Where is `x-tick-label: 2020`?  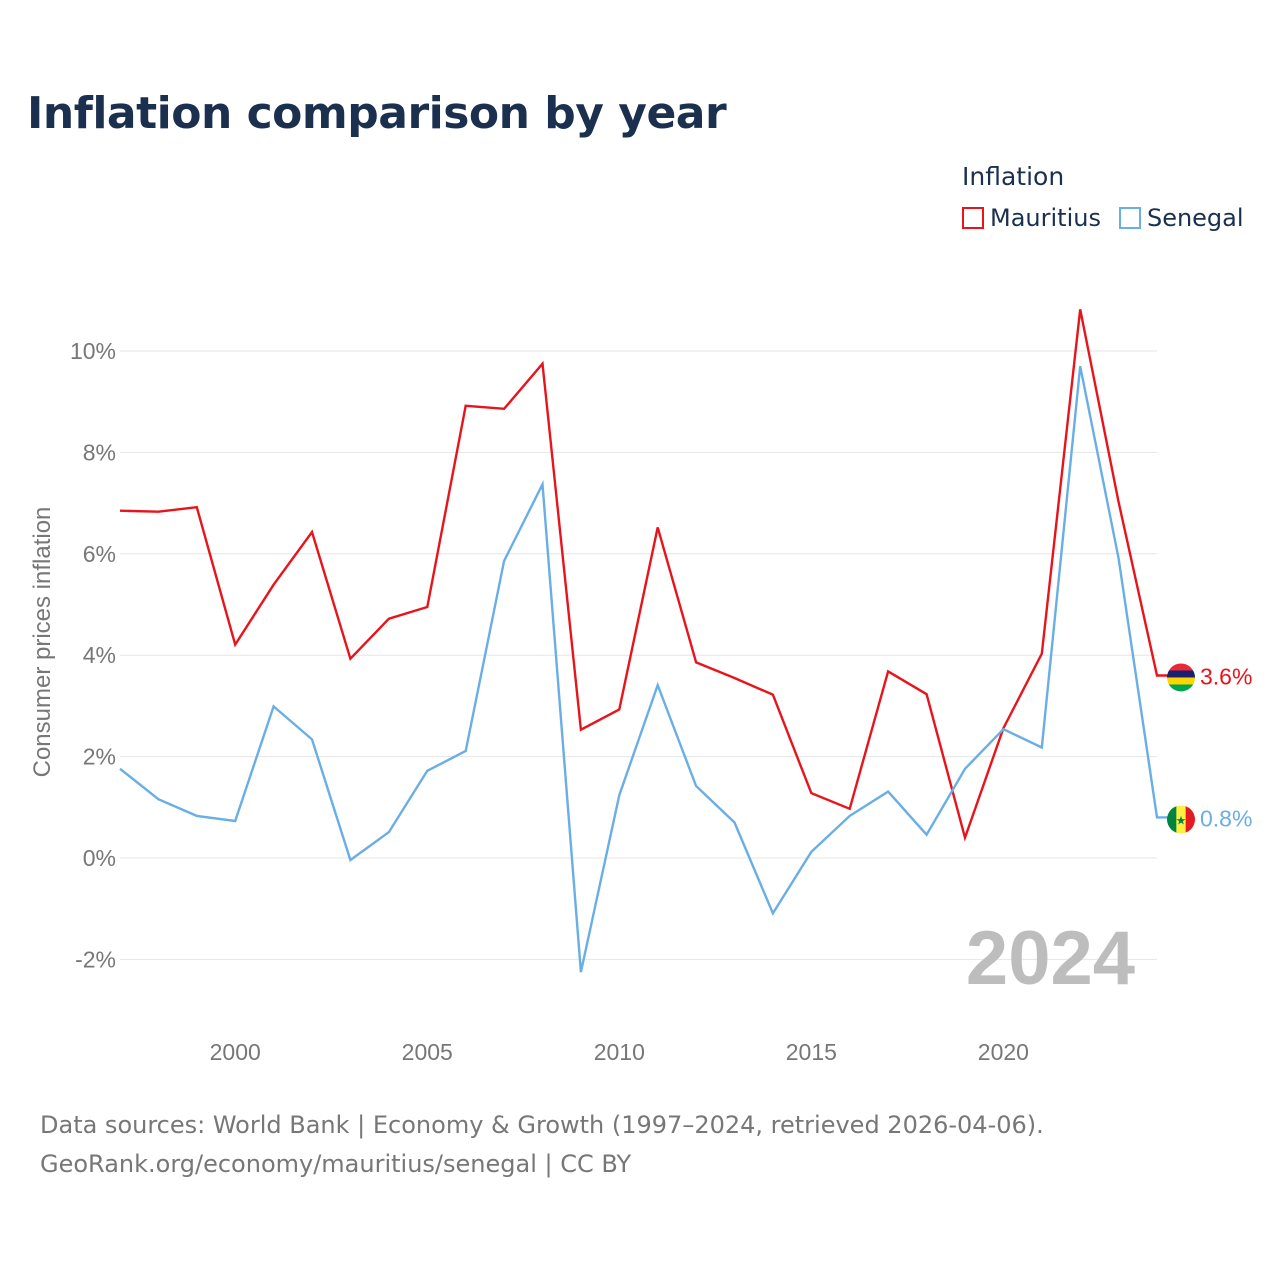 x-tick-label: 2020 is located at coordinates (1003, 1052).